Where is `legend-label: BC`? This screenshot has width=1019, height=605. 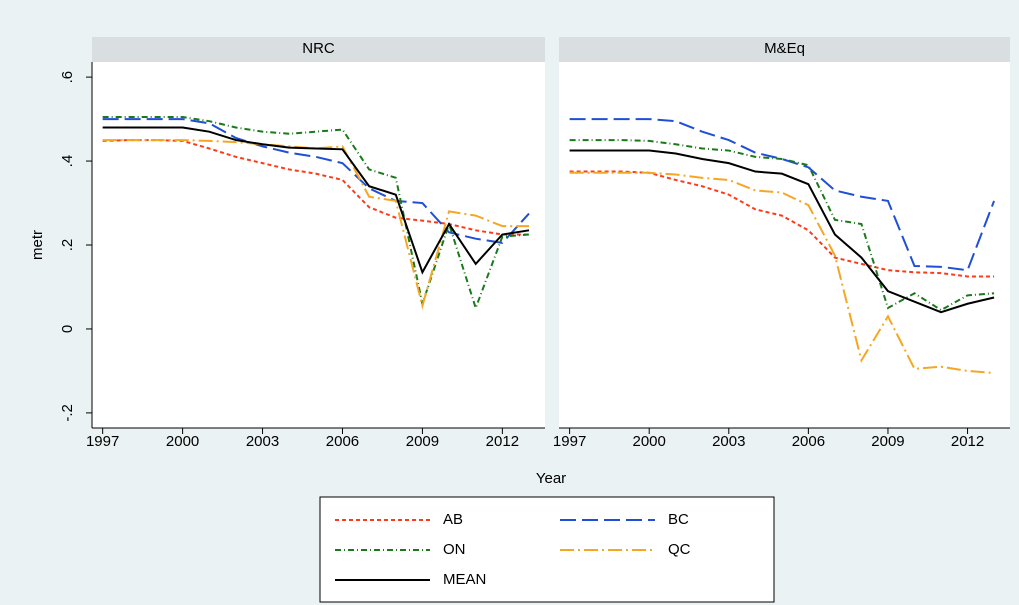
legend-label: BC is located at coordinates (678, 519).